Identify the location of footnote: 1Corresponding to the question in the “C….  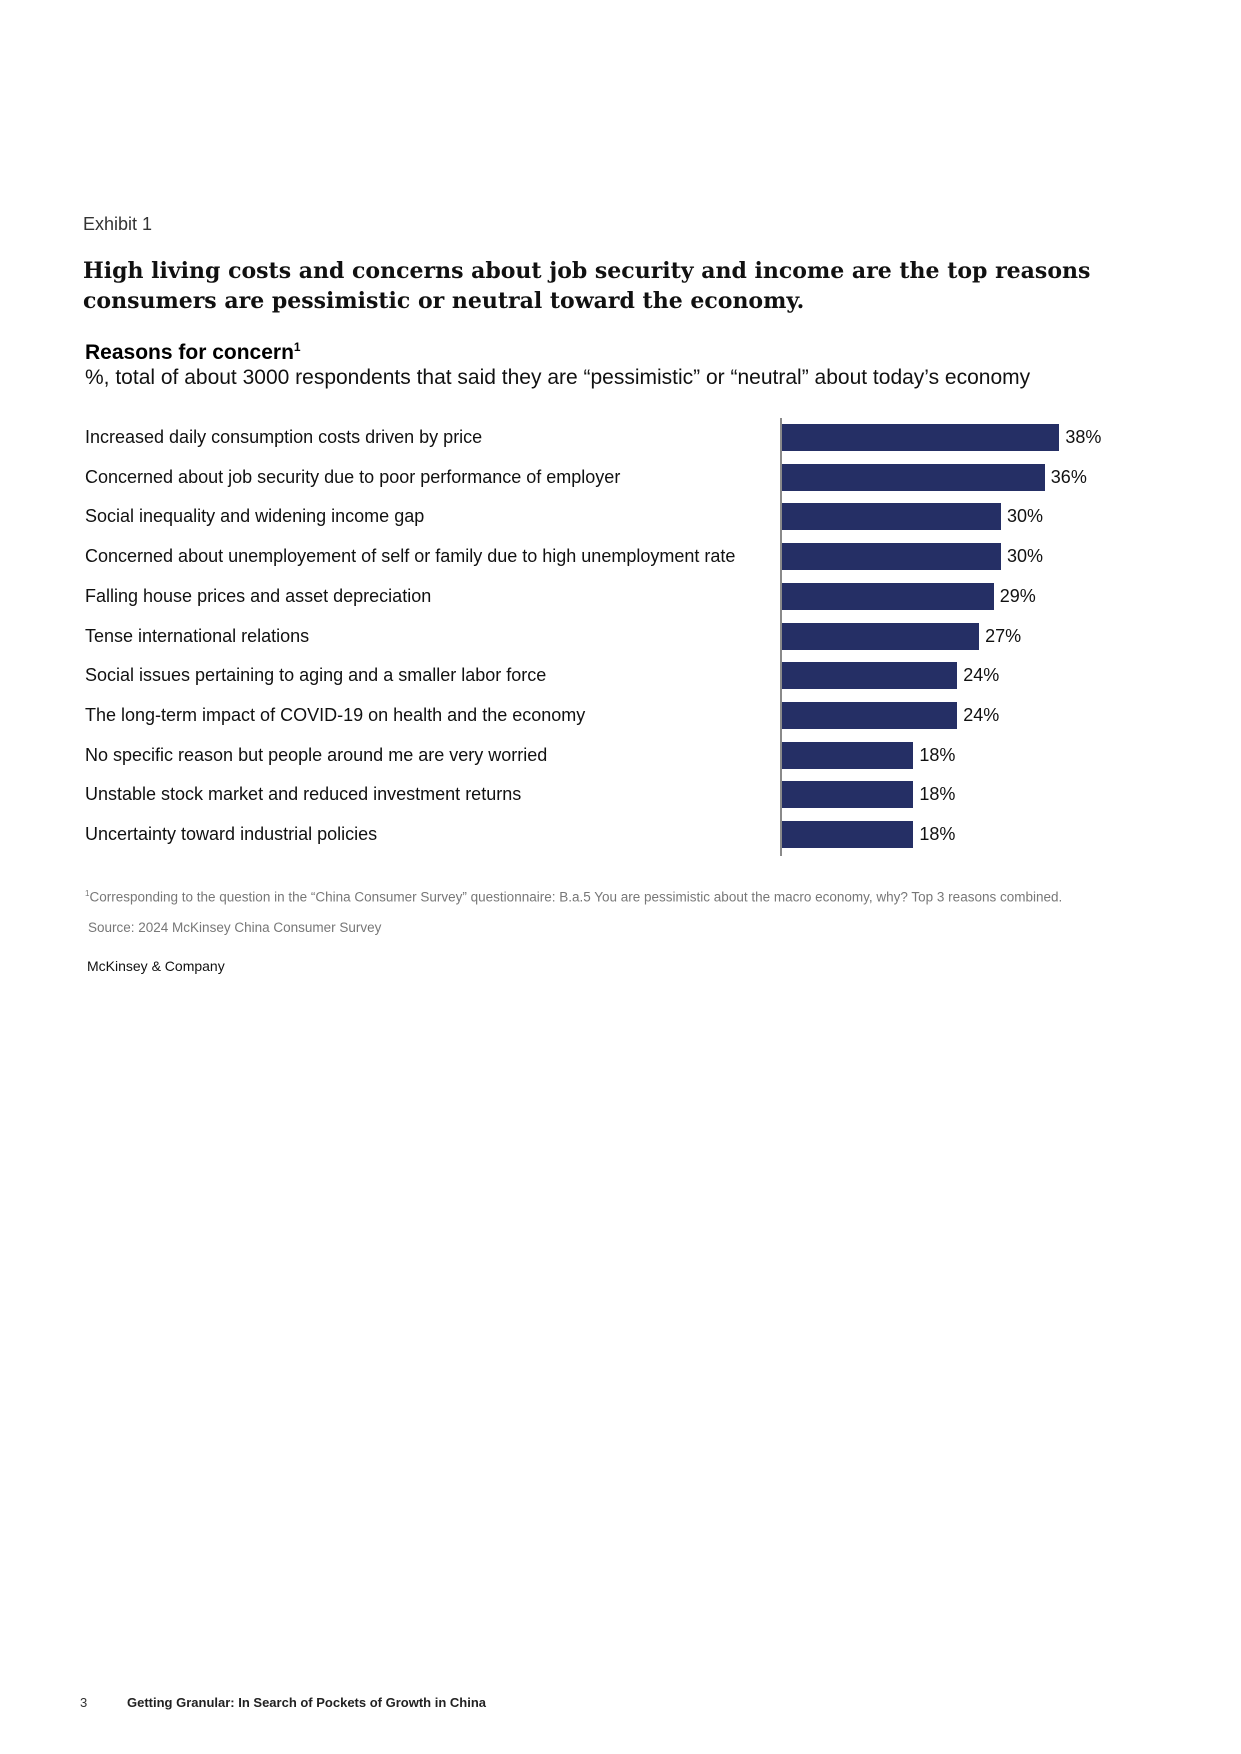
(580, 896).